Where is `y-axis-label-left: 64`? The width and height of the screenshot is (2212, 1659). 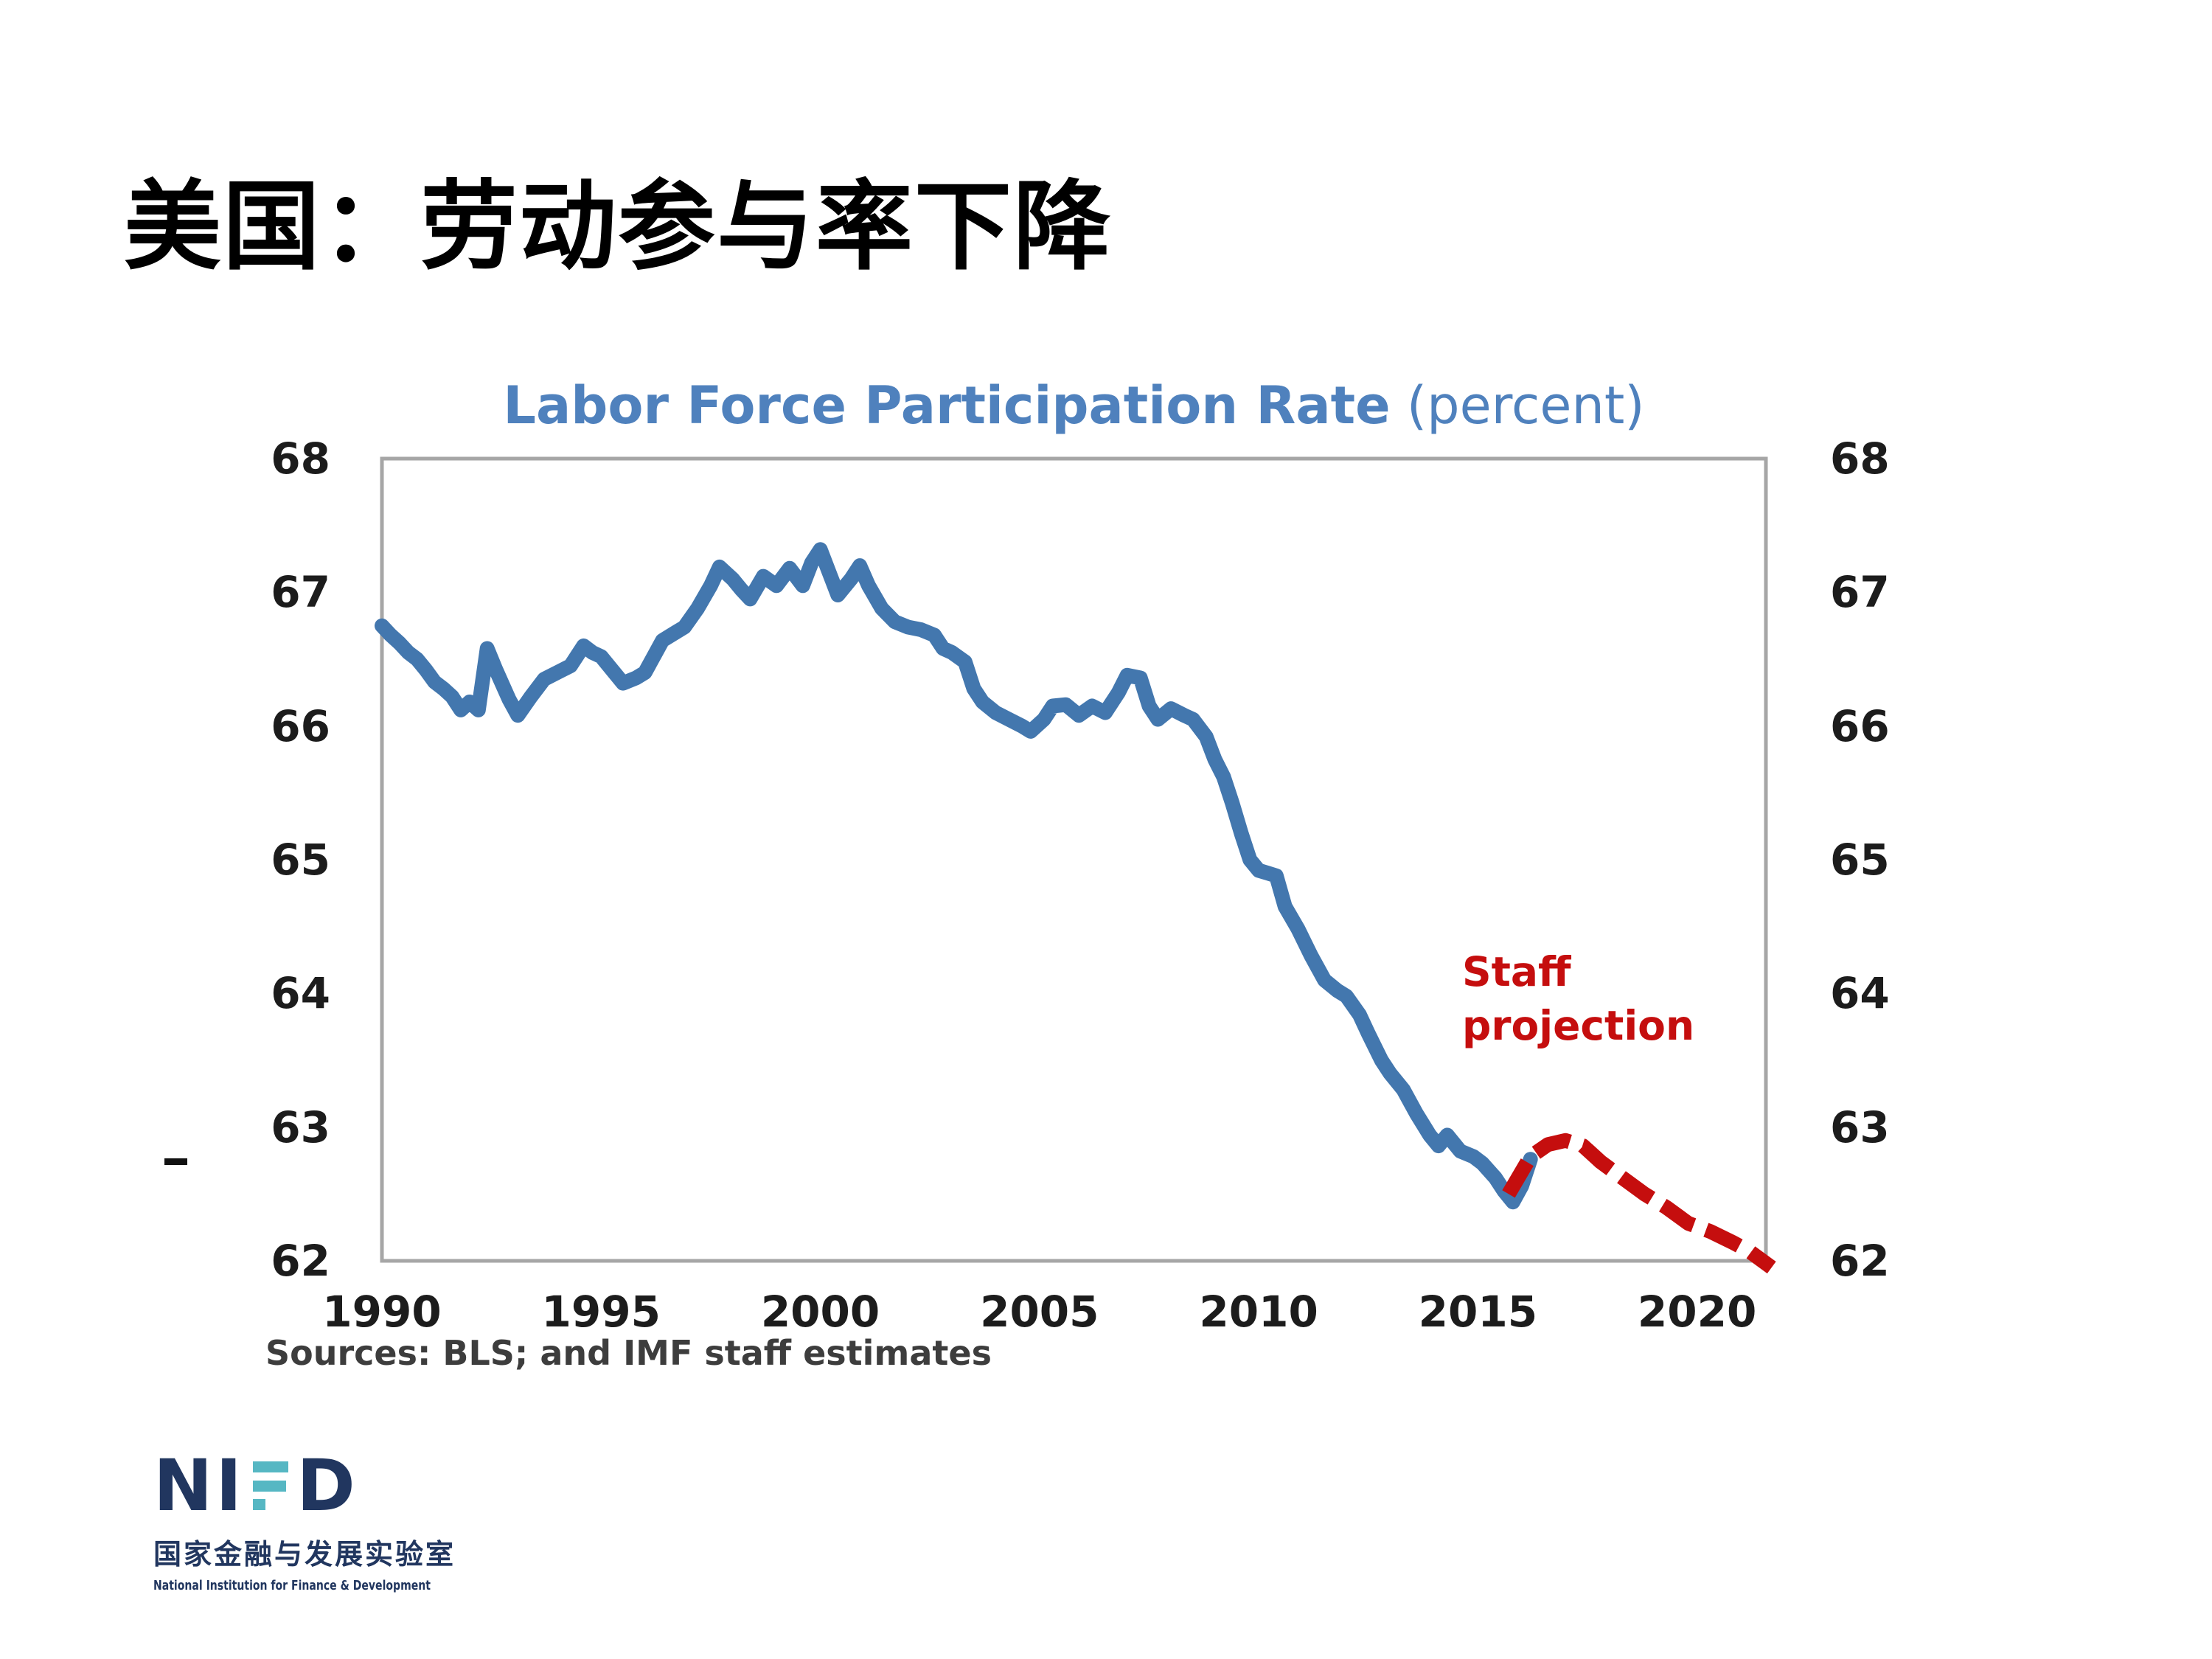
y-axis-label-left: 64 is located at coordinates (300, 993).